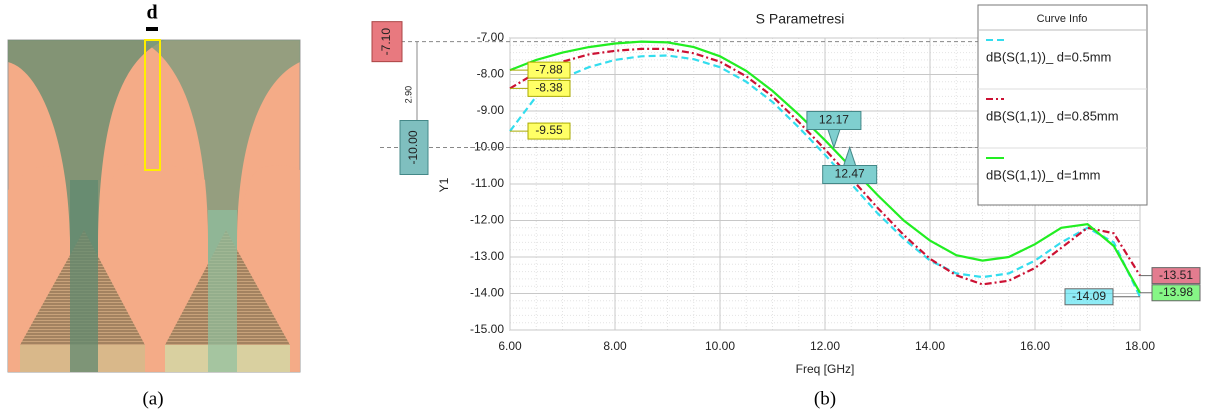  What do you see at coordinates (720, 346) in the screenshot?
I see `x-tick-label: 10.00` at bounding box center [720, 346].